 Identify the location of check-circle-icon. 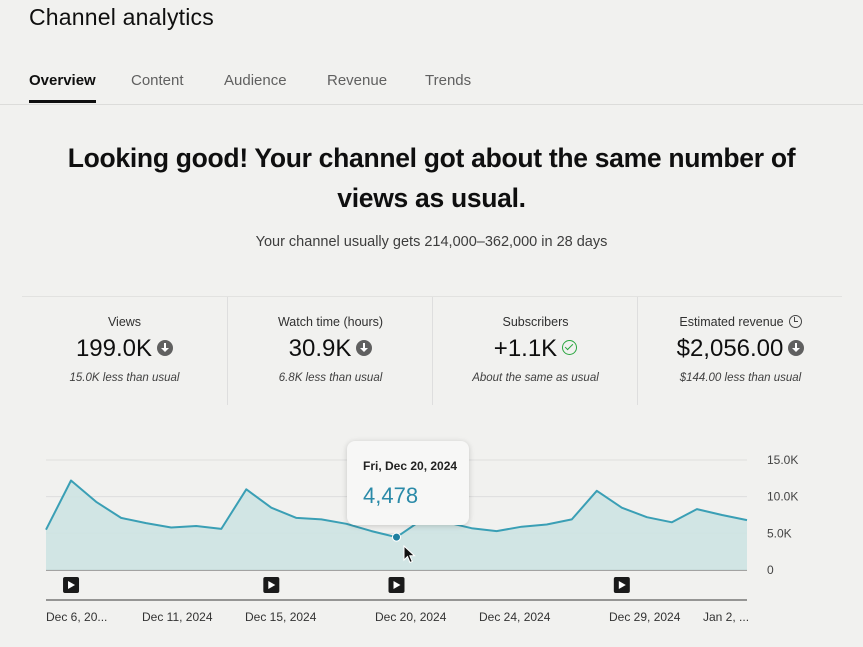
(570, 348).